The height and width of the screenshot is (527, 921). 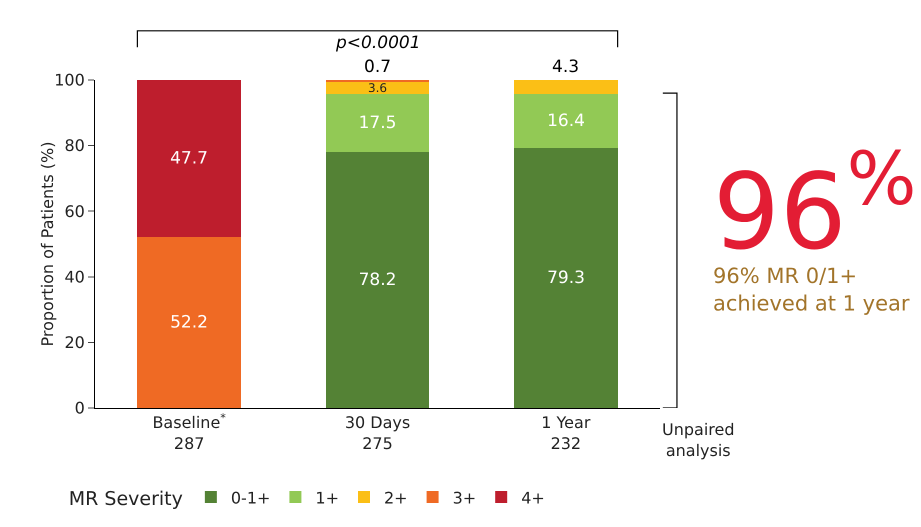 What do you see at coordinates (533, 498) in the screenshot?
I see `legend-label: 4+` at bounding box center [533, 498].